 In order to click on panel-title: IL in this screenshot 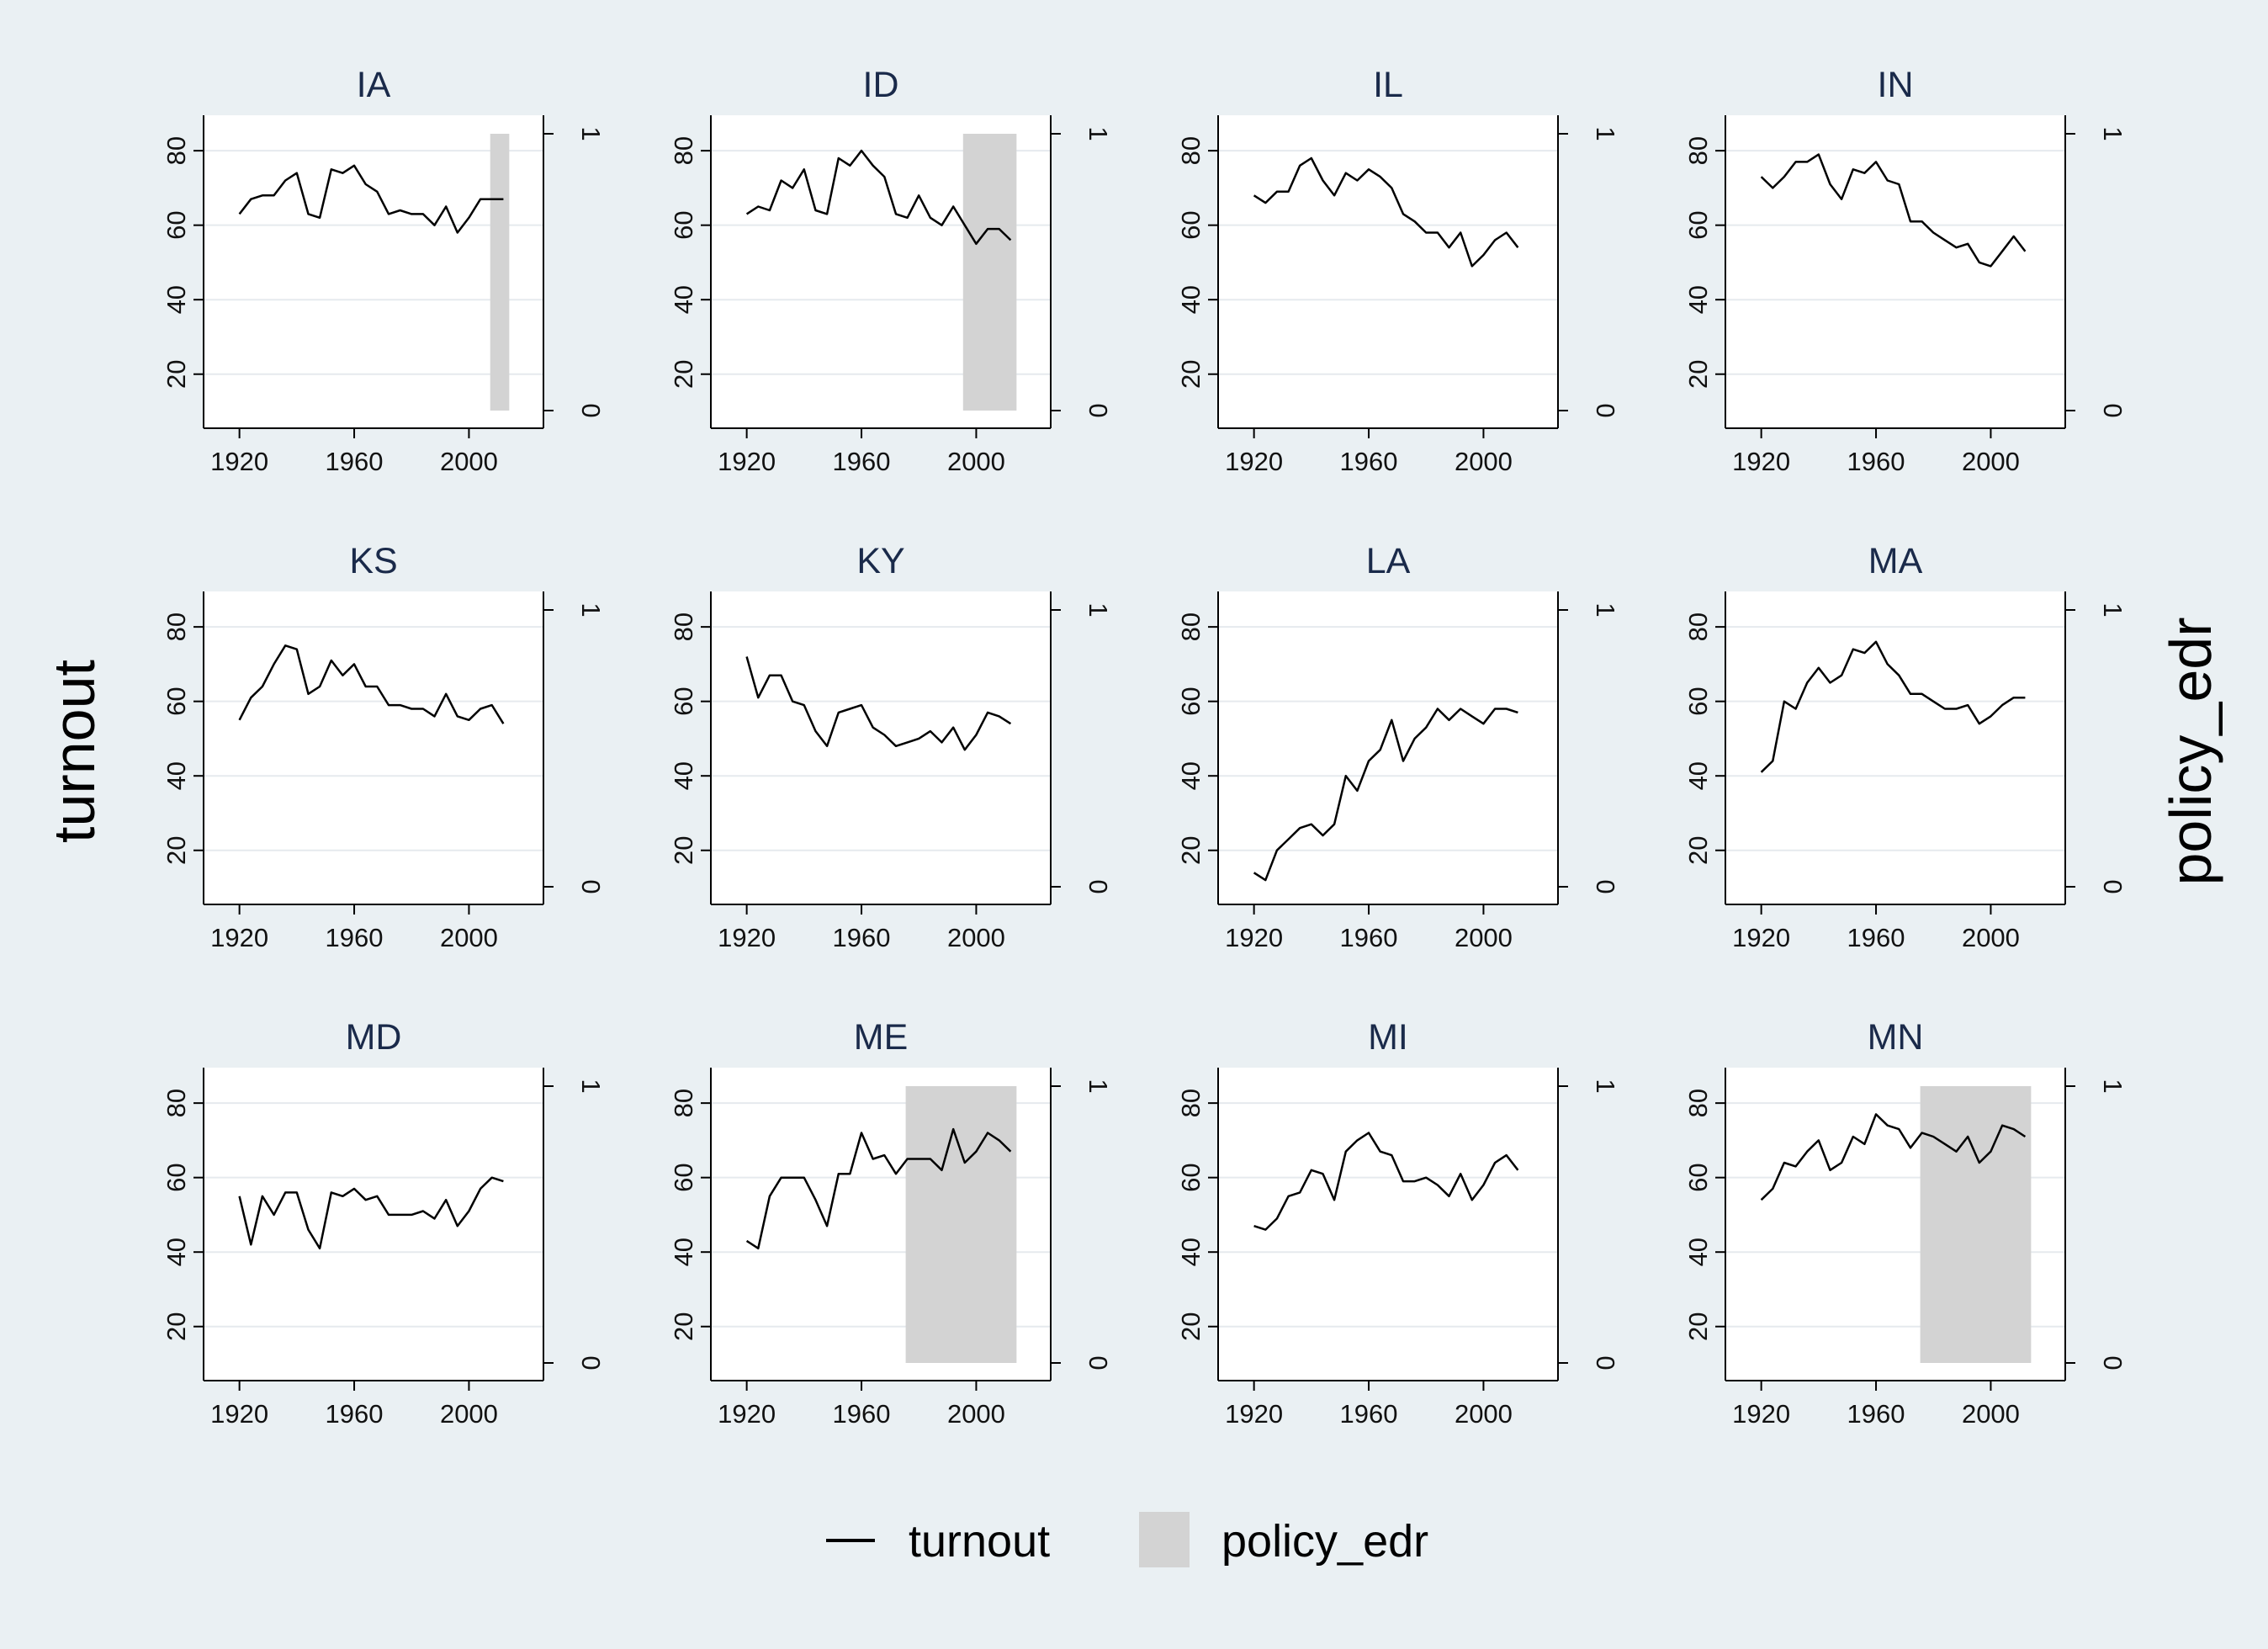, I will do `click(1388, 85)`.